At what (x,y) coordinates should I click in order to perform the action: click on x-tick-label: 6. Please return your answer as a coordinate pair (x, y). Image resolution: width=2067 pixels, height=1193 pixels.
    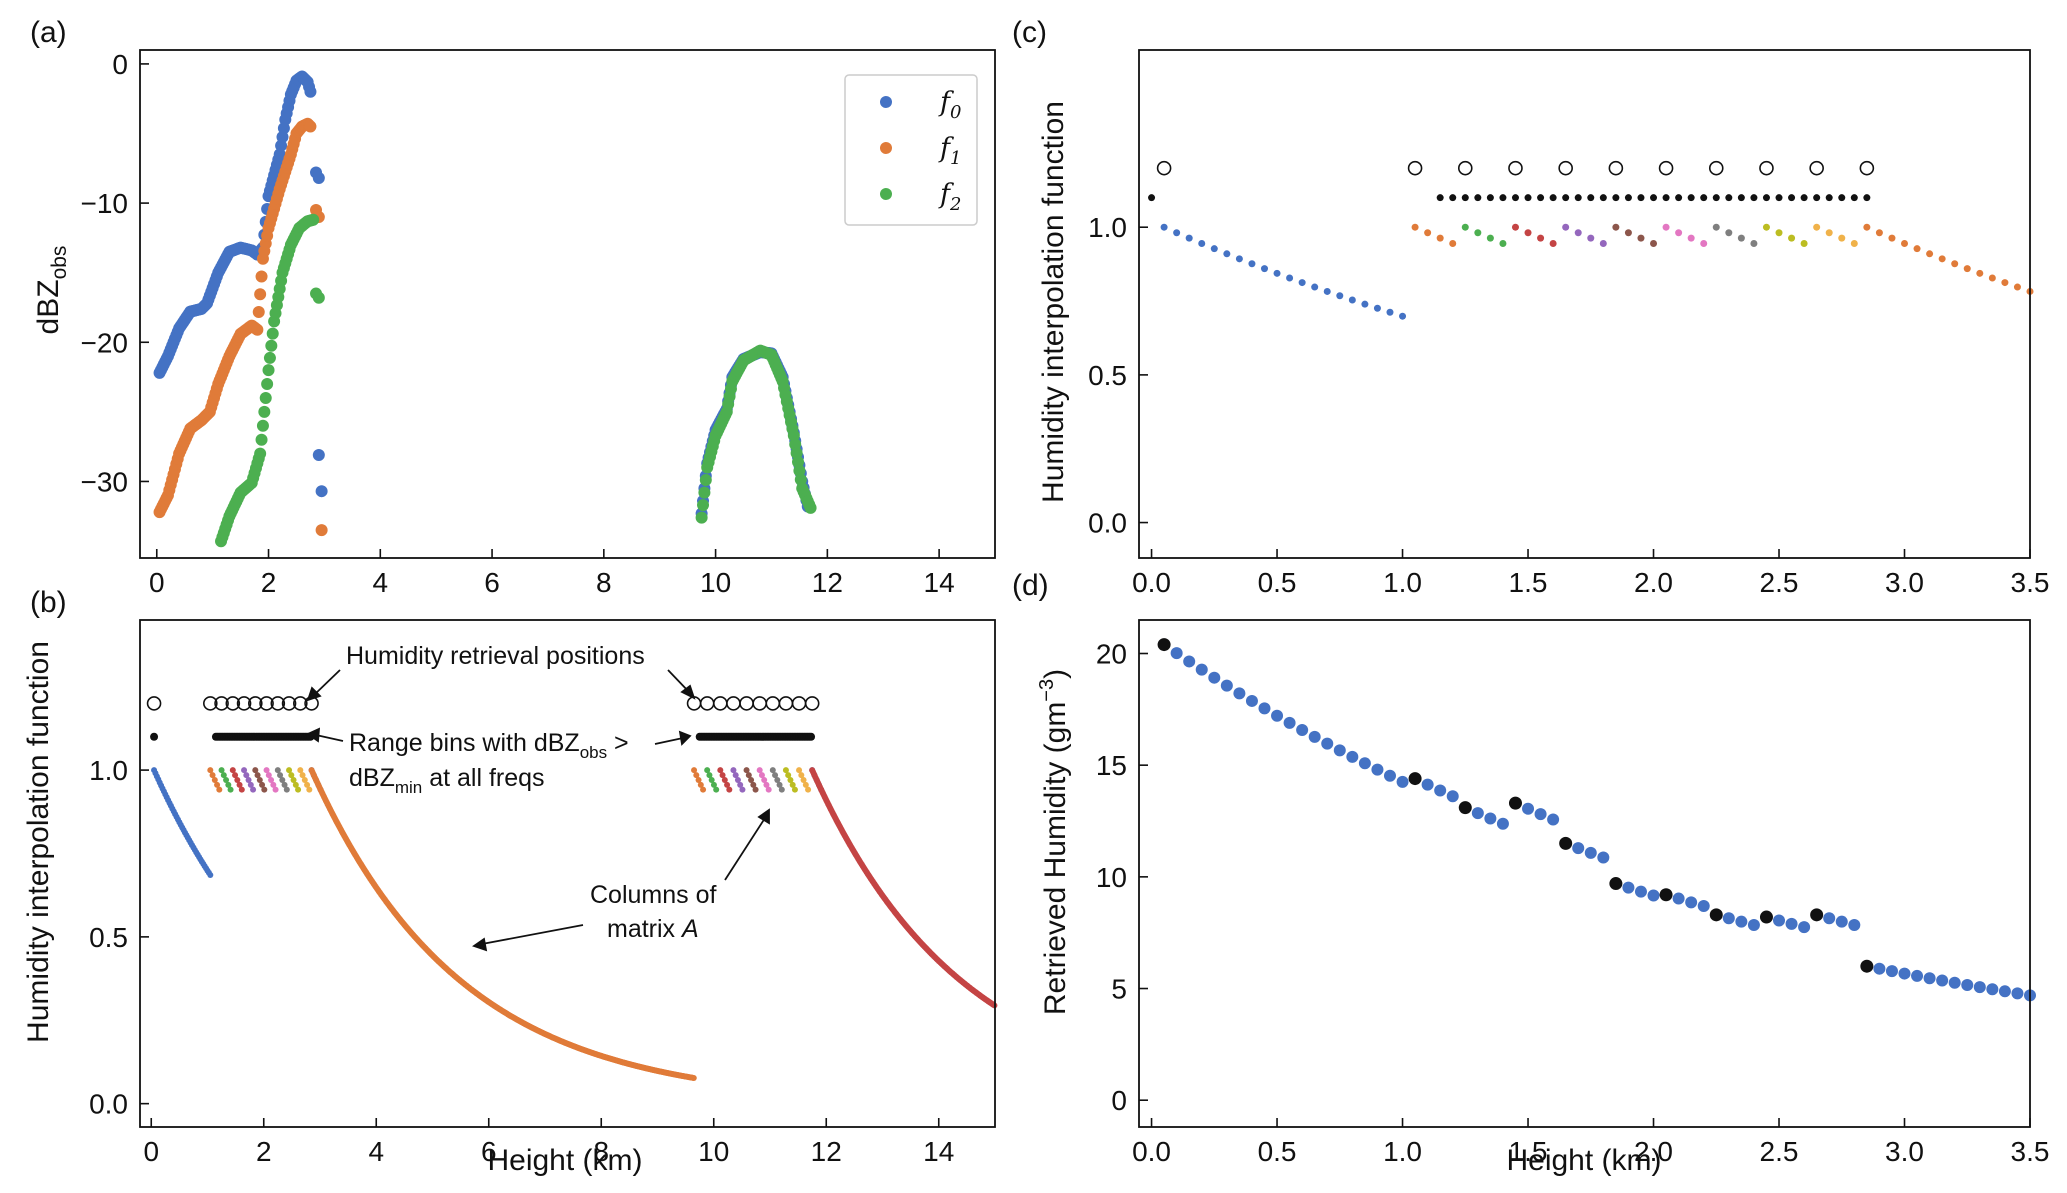
    Looking at the image, I should click on (492, 582).